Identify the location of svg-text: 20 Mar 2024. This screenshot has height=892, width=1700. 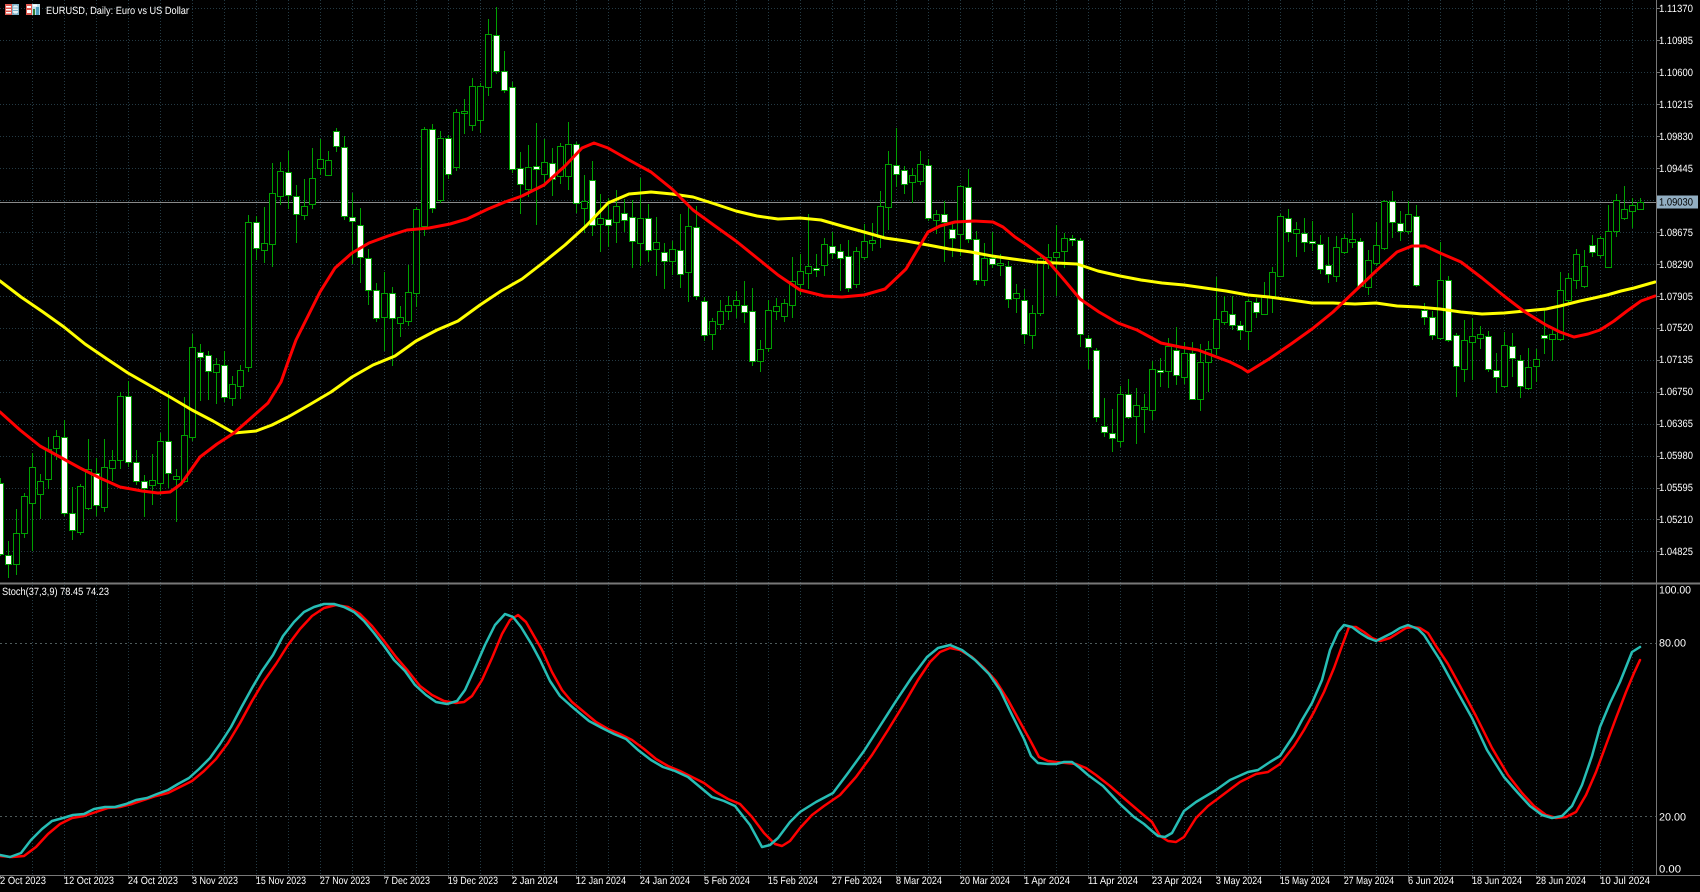
(985, 881).